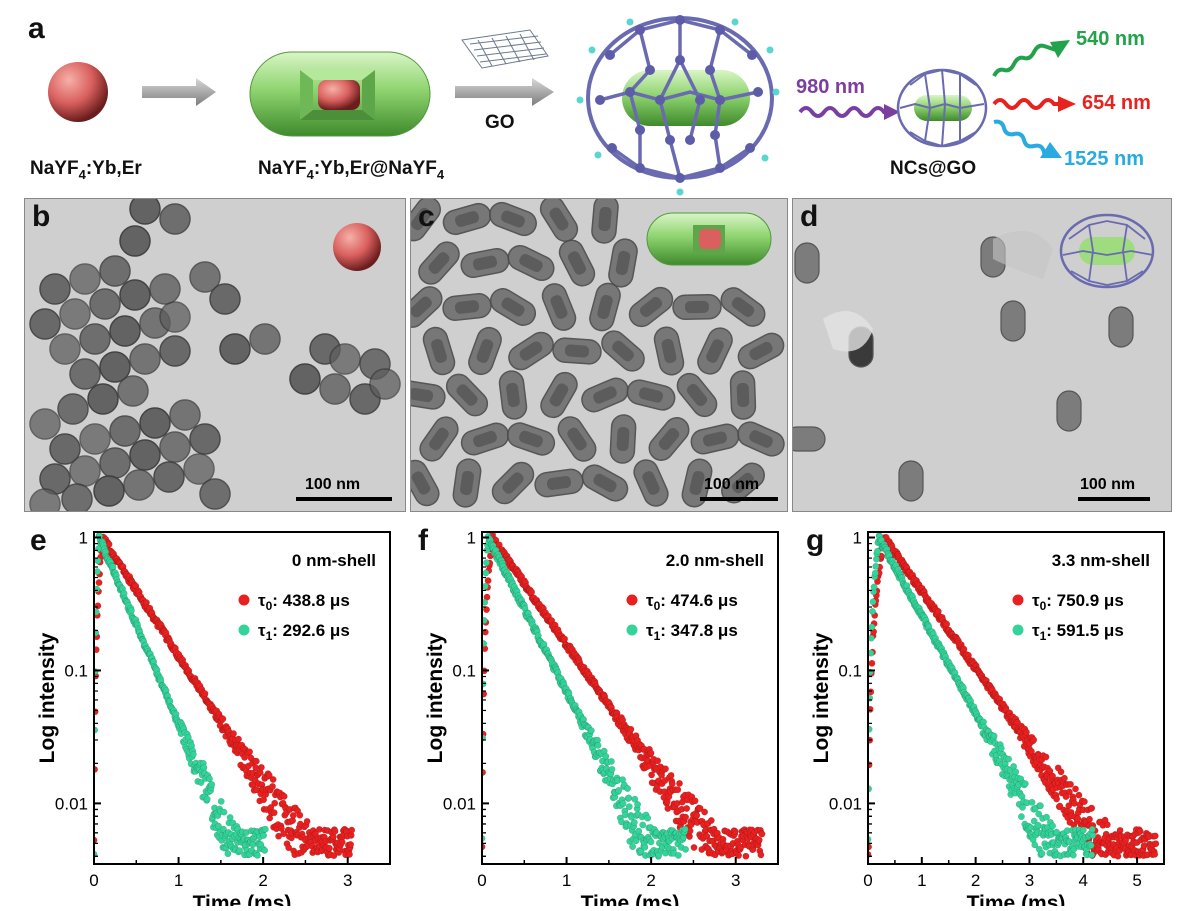 The height and width of the screenshot is (911, 1200). I want to click on core-sphere, so click(78, 92).